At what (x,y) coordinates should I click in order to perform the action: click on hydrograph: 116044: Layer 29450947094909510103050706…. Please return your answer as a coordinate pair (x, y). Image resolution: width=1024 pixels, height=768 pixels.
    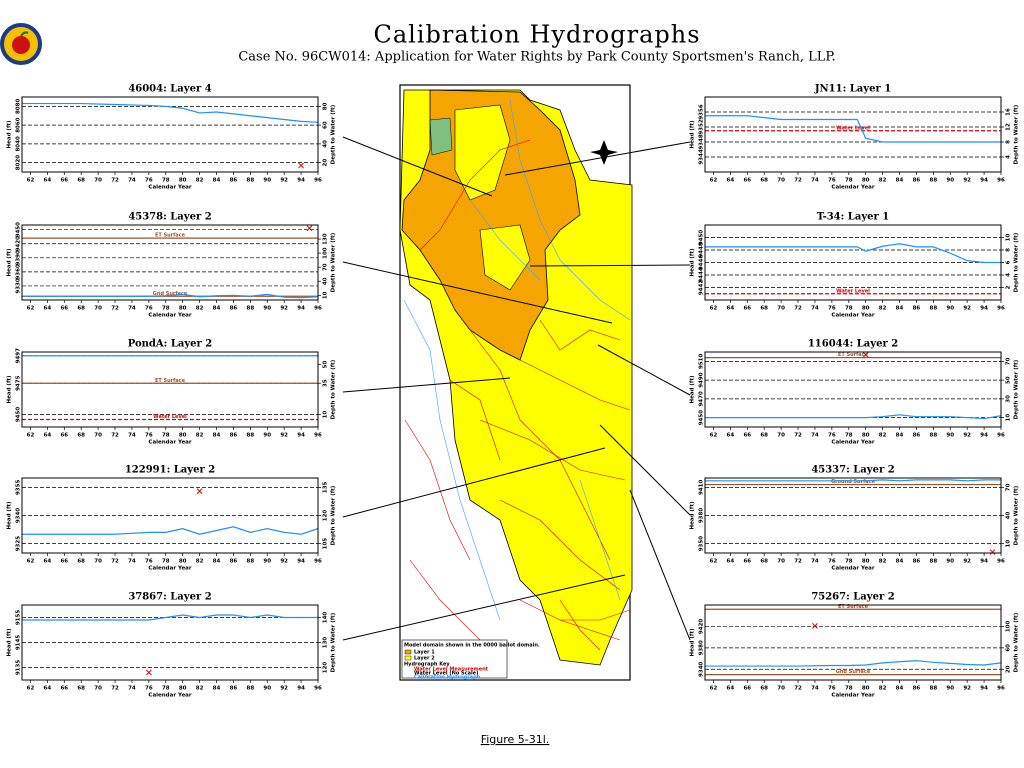
    Looking at the image, I should click on (855, 392).